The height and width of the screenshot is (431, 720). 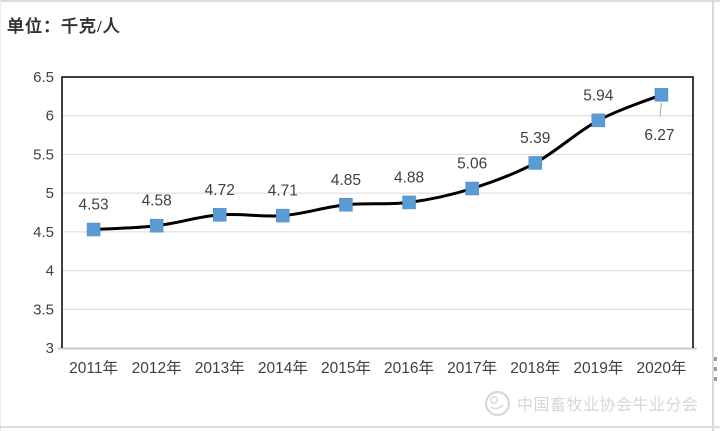 What do you see at coordinates (360, 427) in the screenshot?
I see `bottom-edge-divider` at bounding box center [360, 427].